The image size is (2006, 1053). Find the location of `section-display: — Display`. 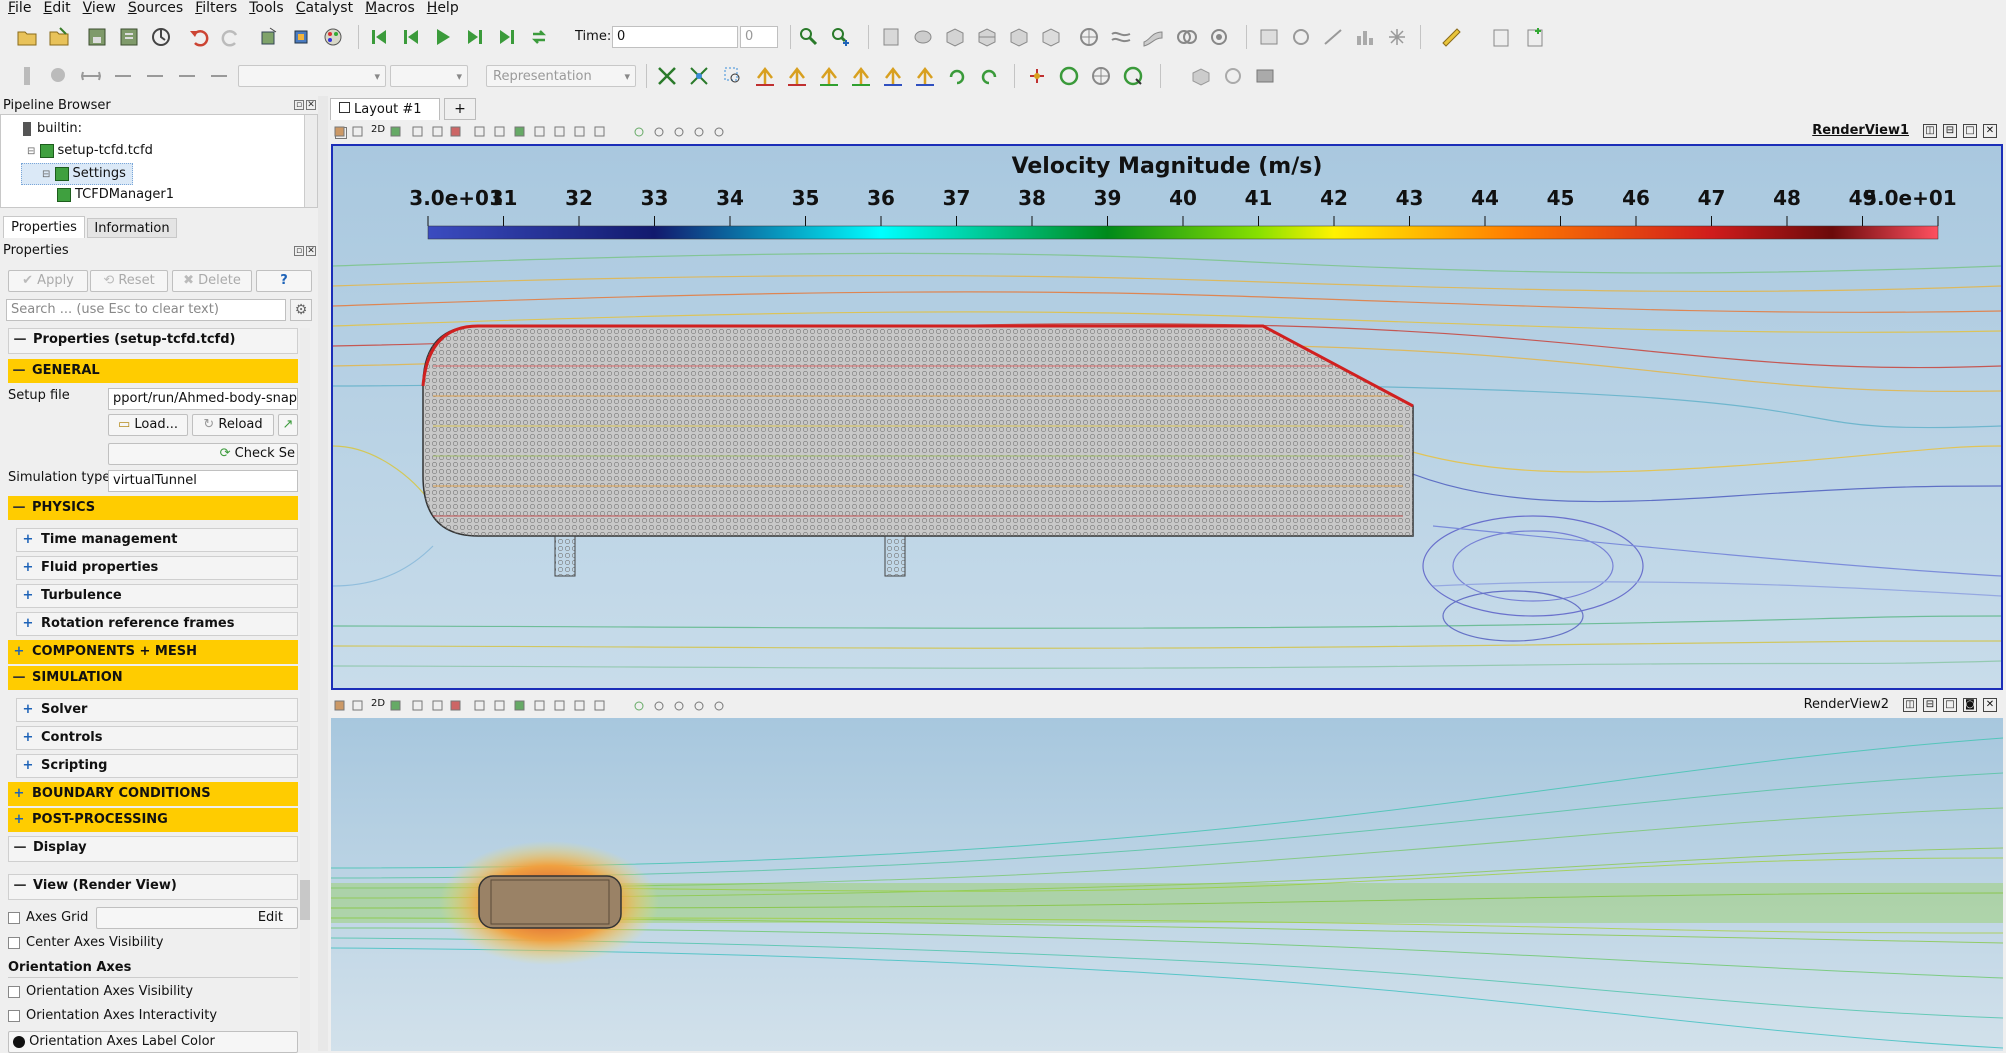

section-display: — Display is located at coordinates (153, 849).